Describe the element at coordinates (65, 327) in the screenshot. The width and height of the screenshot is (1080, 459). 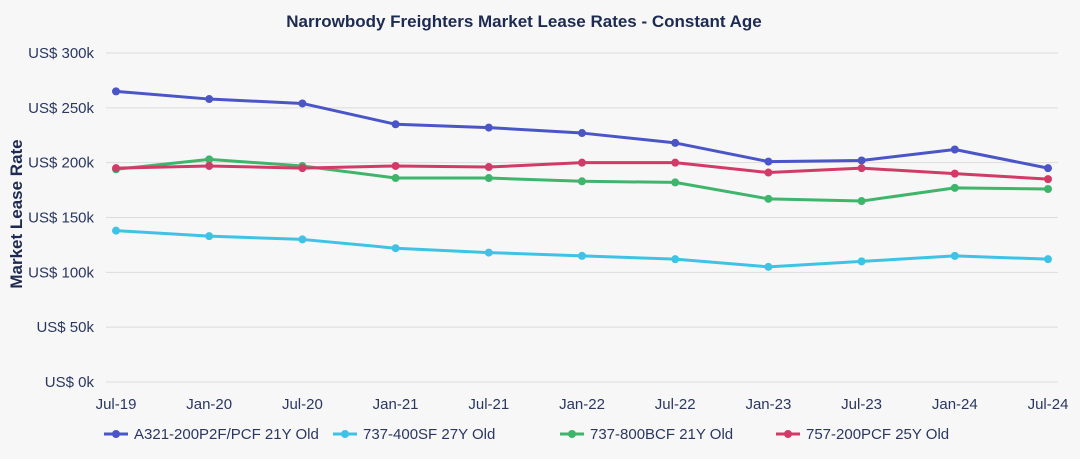
I see `y-tick-label: US$ 50k` at that location.